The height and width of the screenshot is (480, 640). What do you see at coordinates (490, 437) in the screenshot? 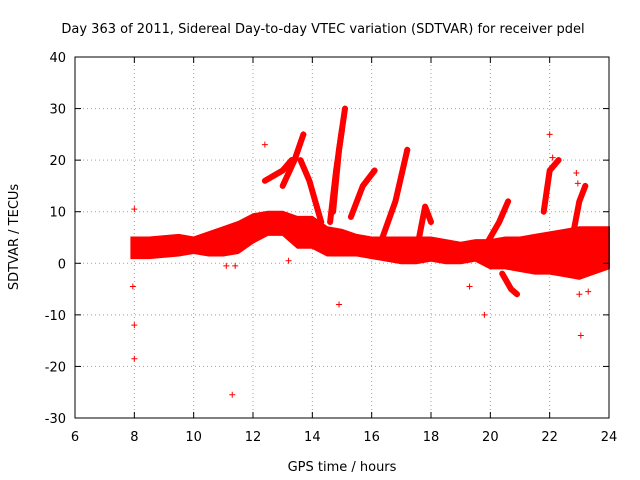
I see `x-tick-label: 20` at bounding box center [490, 437].